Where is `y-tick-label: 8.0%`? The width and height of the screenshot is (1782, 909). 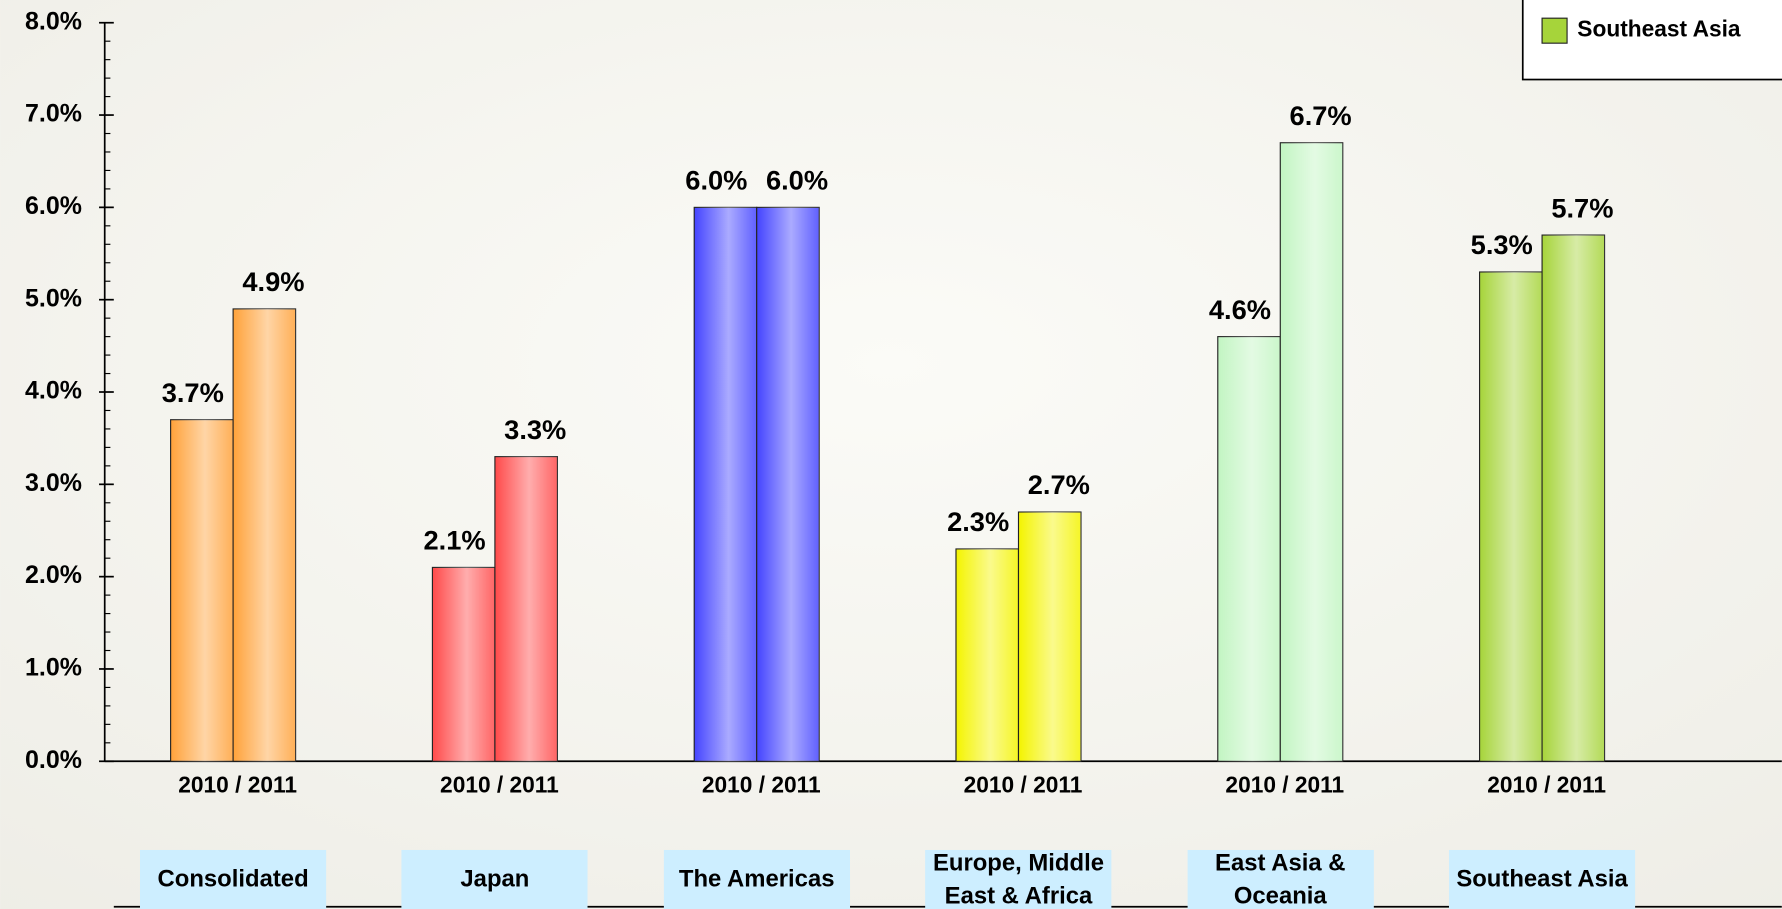 y-tick-label: 8.0% is located at coordinates (53, 21).